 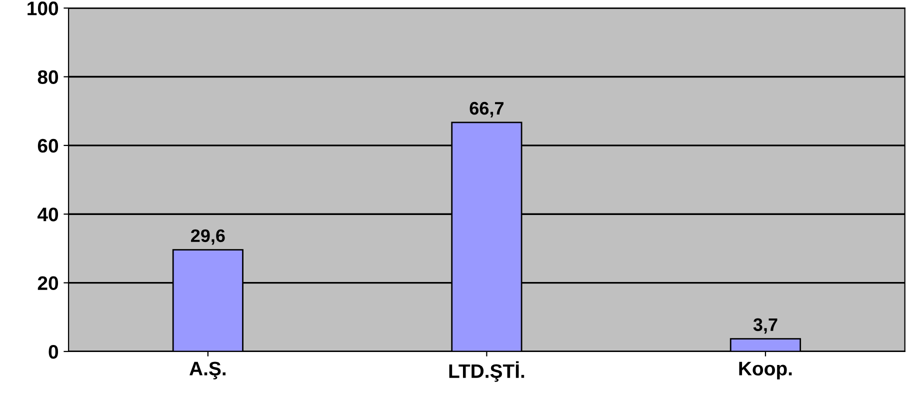 I want to click on y-tick-label: 20, so click(x=48, y=283).